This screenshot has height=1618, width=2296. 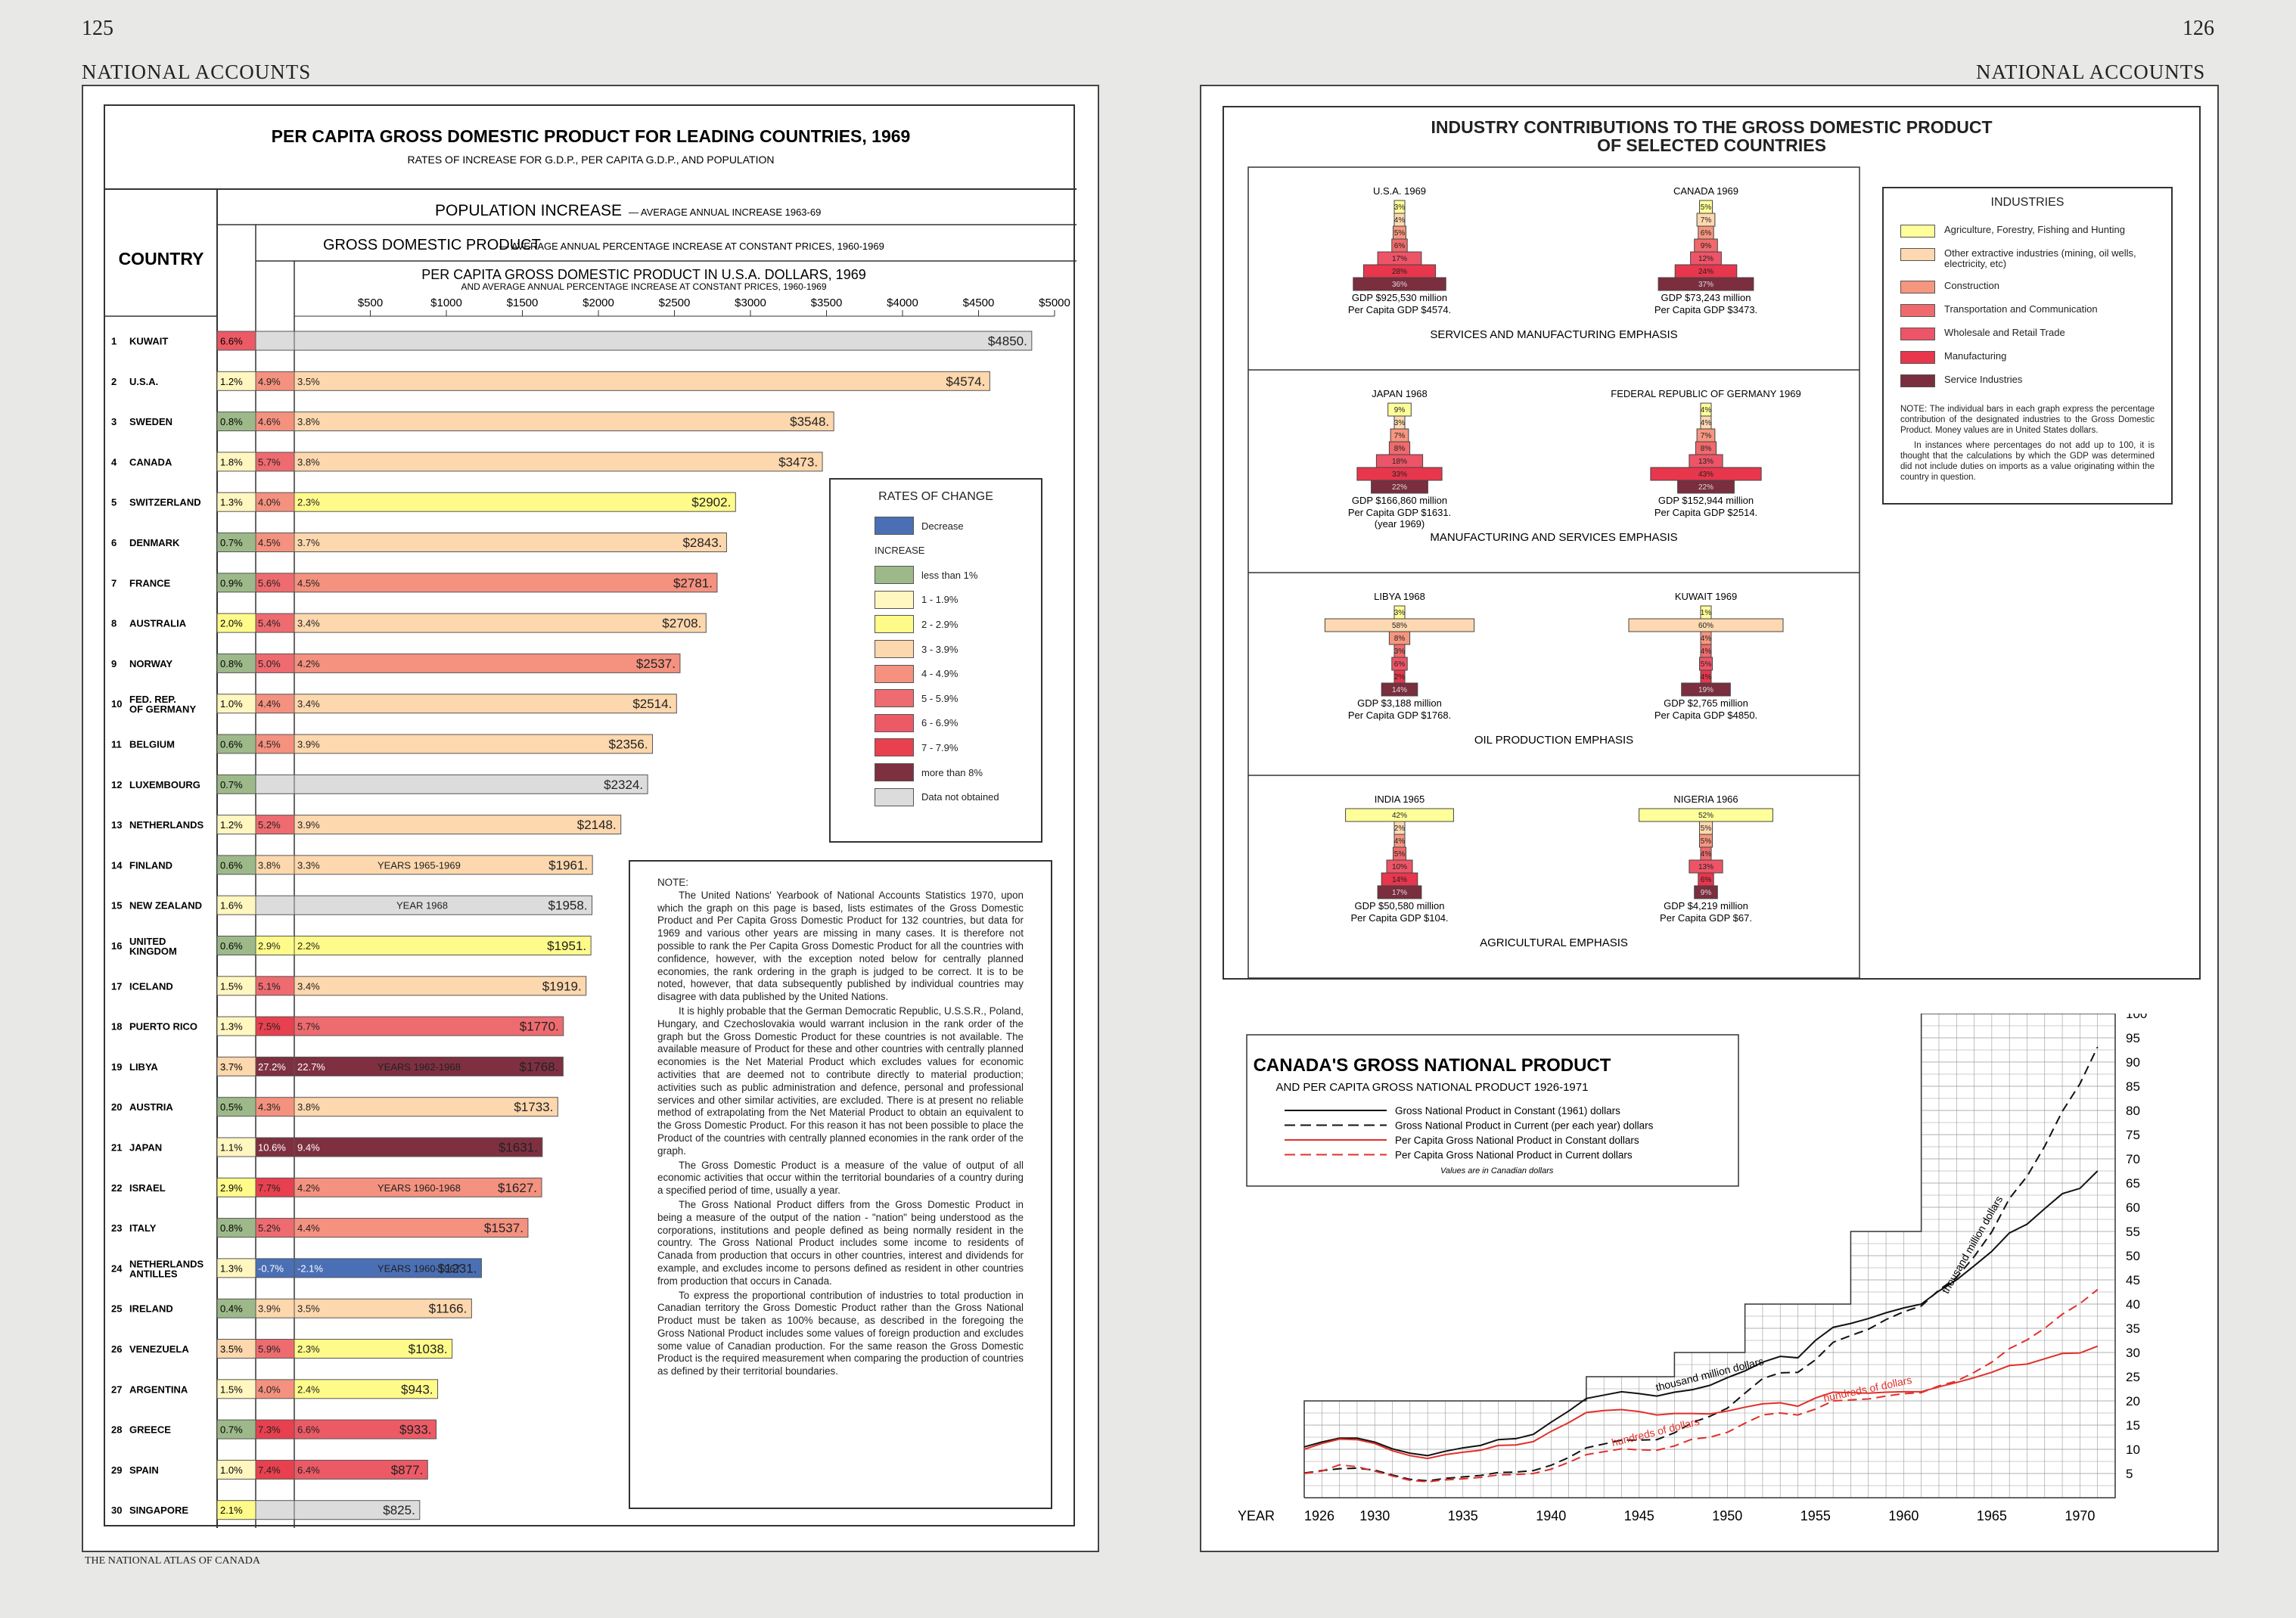 What do you see at coordinates (1400, 677) in the screenshot?
I see `industry-bar-label: 2%` at bounding box center [1400, 677].